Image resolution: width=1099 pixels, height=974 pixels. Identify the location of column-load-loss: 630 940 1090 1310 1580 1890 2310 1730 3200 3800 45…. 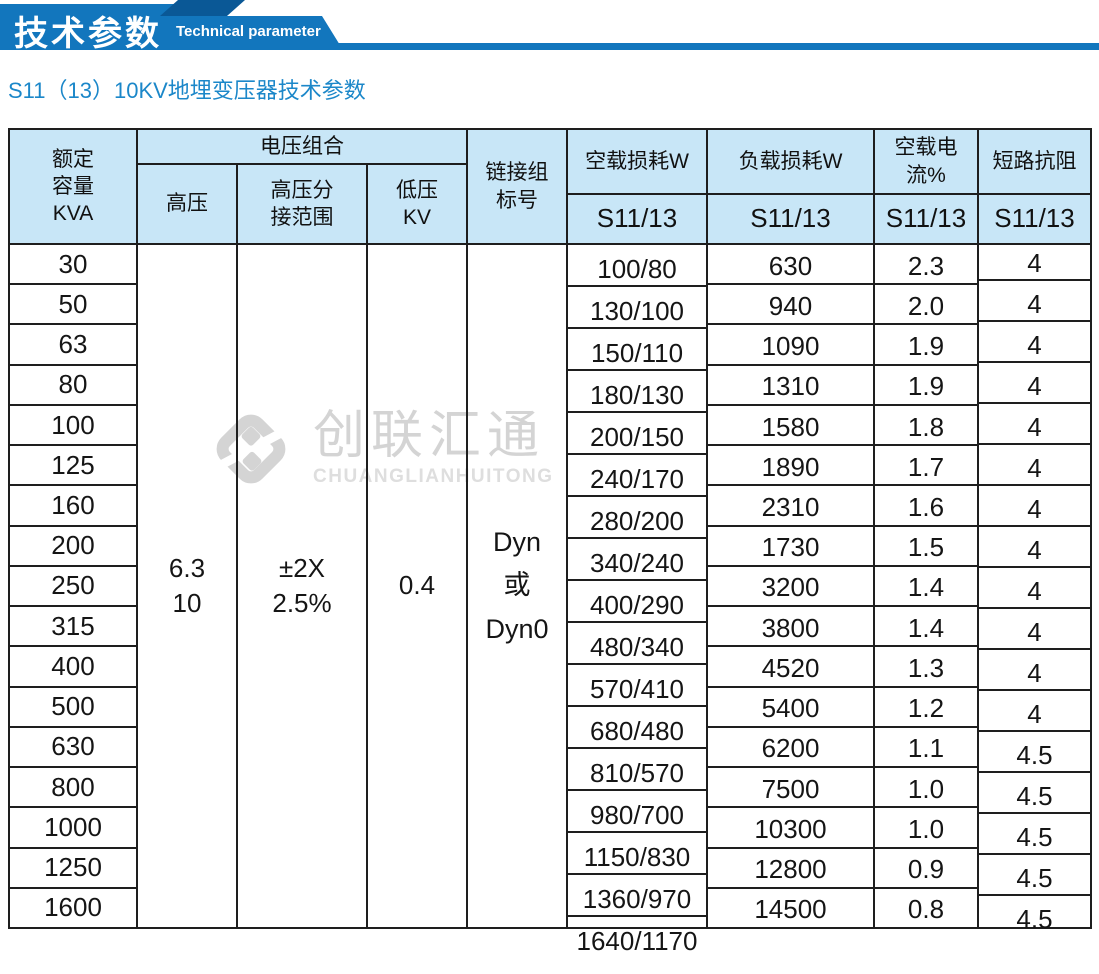
(791, 586).